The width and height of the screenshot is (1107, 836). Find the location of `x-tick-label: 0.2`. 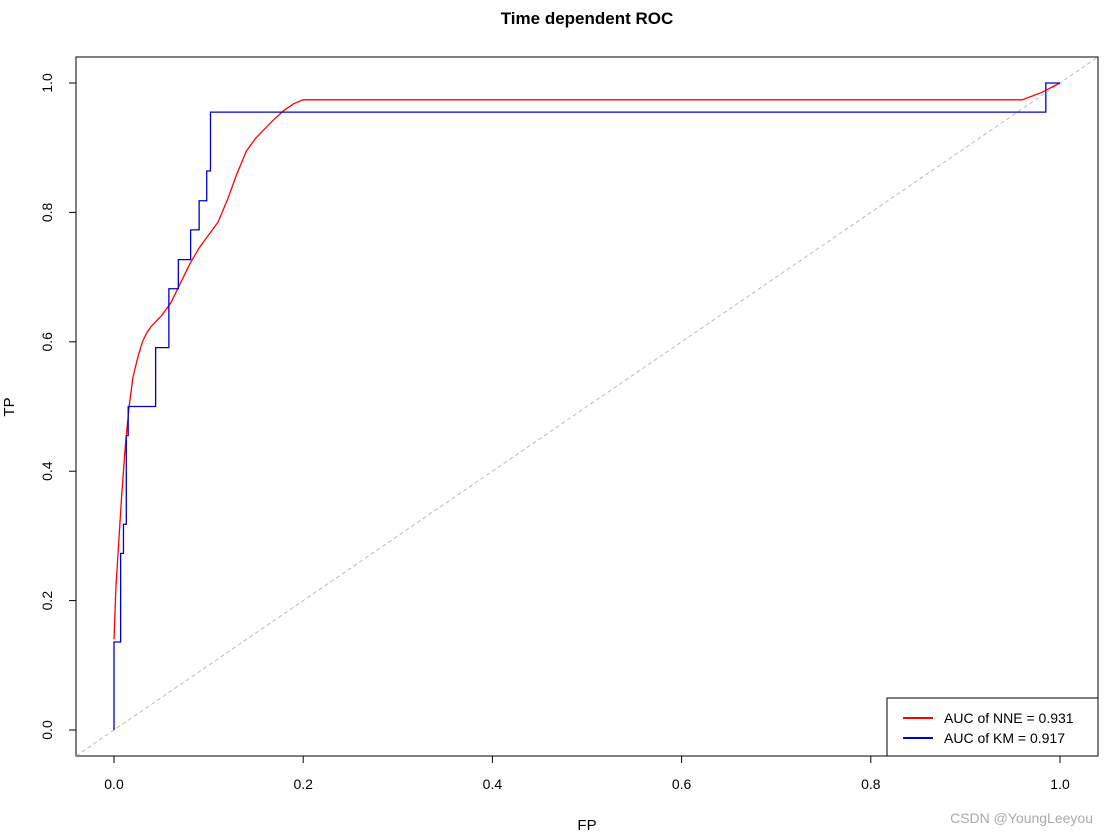

x-tick-label: 0.2 is located at coordinates (303, 784).